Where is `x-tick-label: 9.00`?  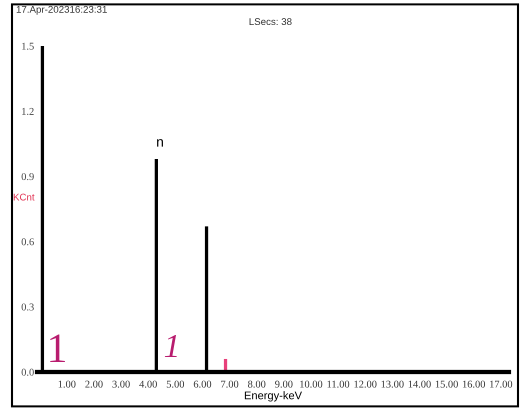 x-tick-label: 9.00 is located at coordinates (284, 384).